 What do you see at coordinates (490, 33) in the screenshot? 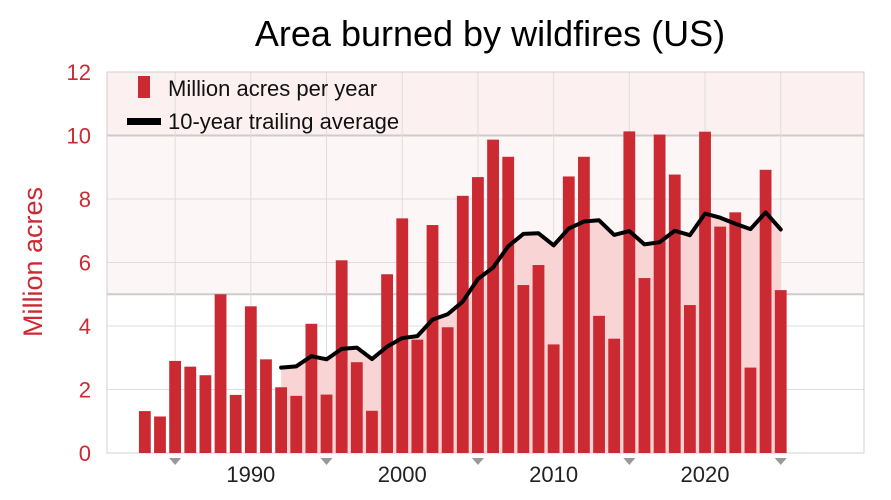
I see `chart-title: Area burned by wildfires (US)` at bounding box center [490, 33].